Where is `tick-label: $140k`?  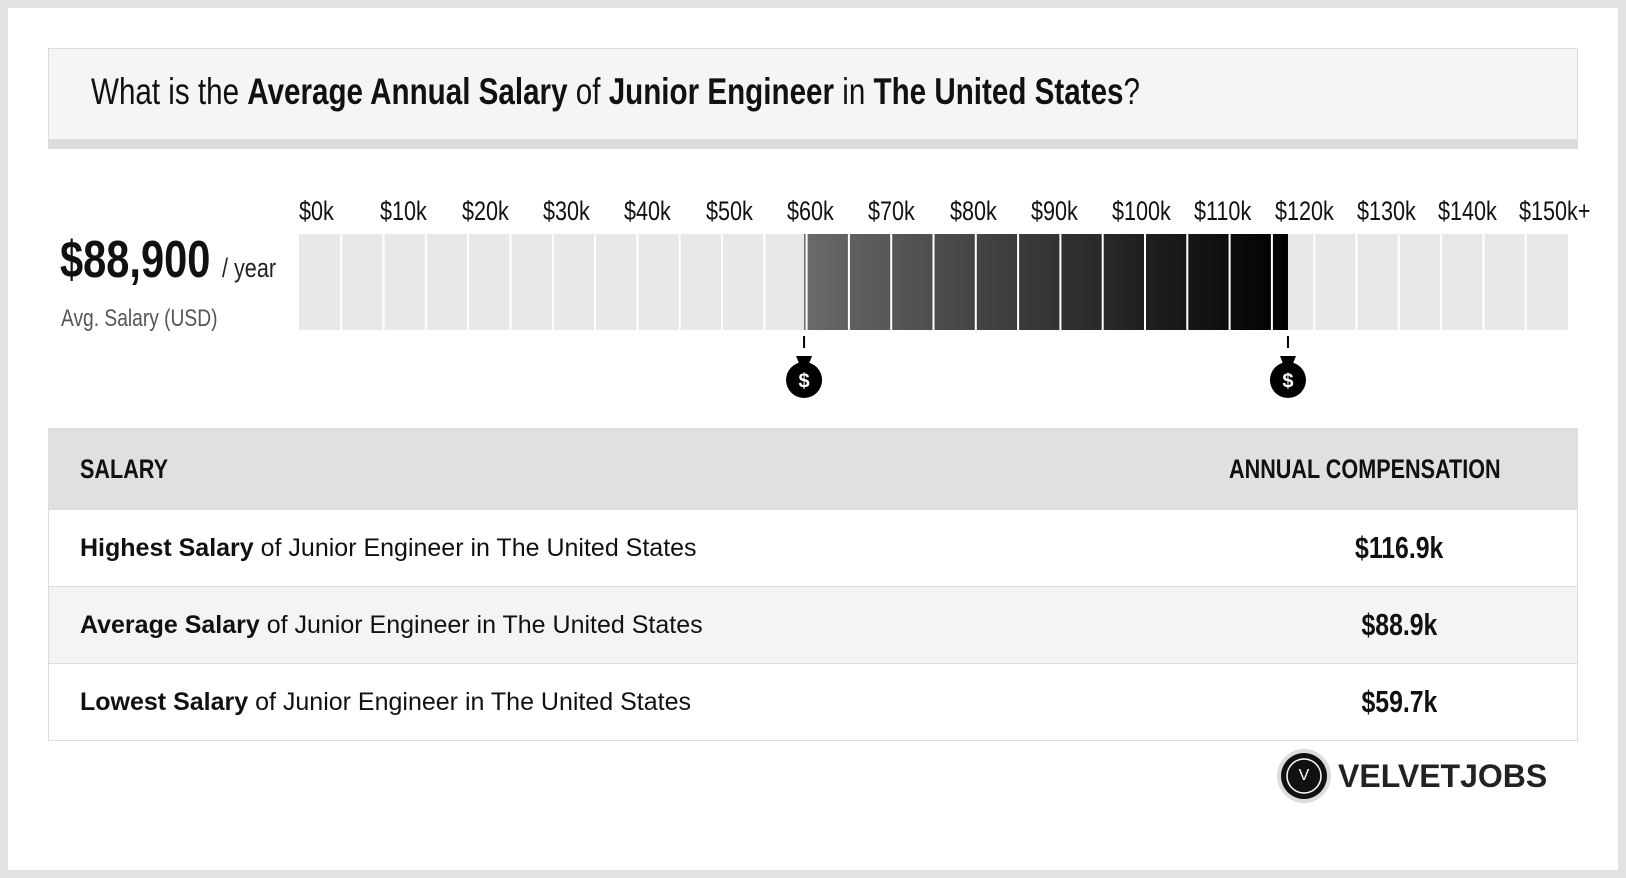
tick-label: $140k is located at coordinates (1475, 211).